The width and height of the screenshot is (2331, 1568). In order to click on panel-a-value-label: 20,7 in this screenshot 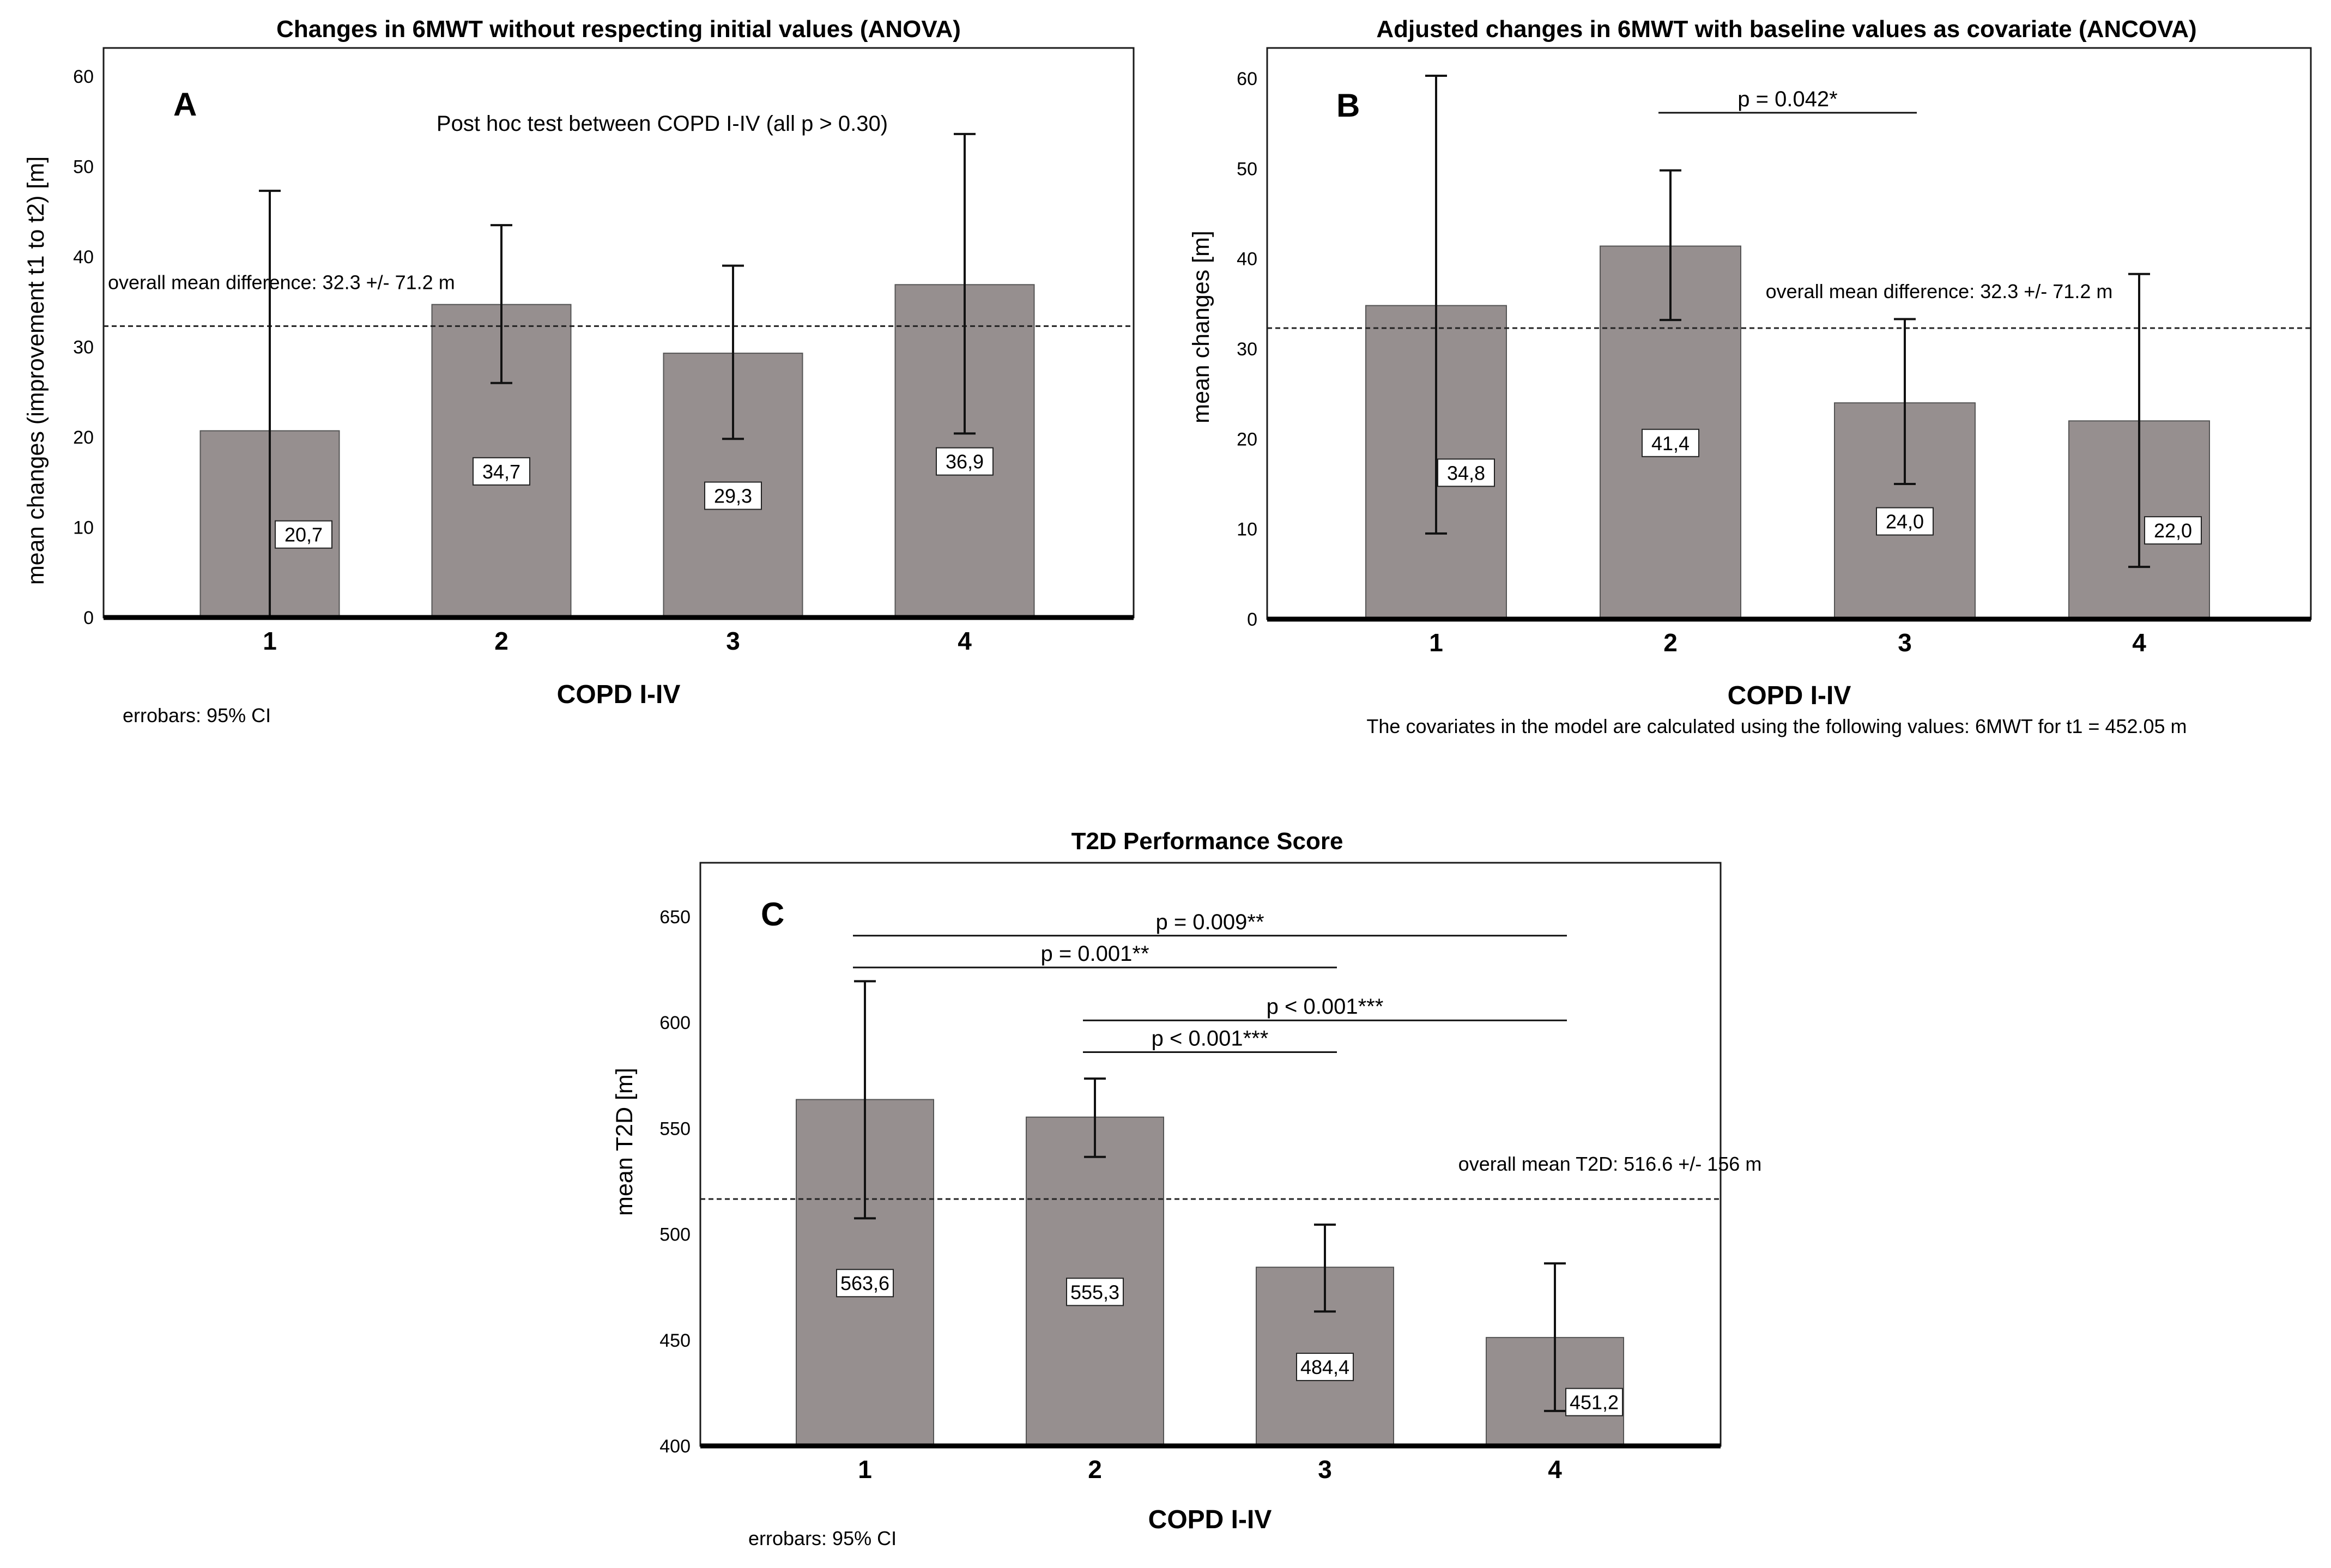, I will do `click(303, 535)`.